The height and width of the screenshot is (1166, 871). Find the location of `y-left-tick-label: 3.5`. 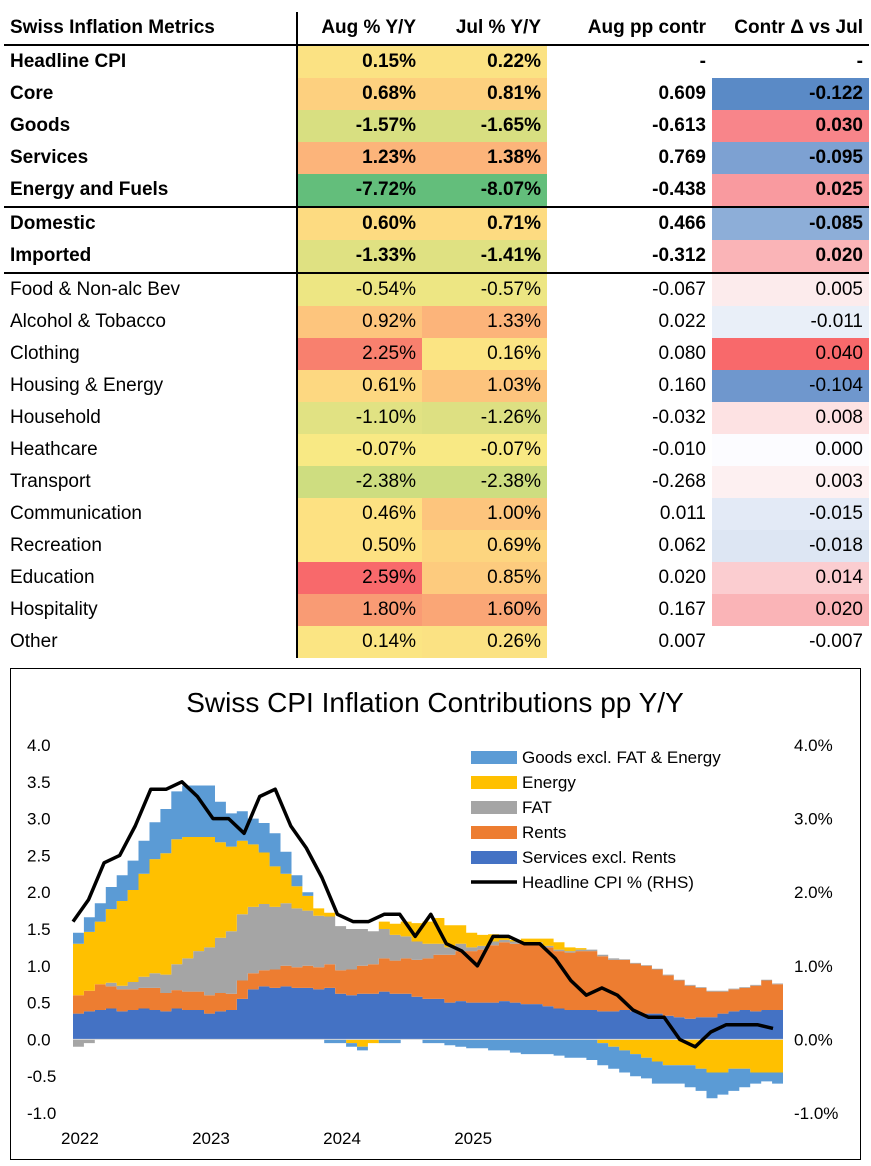

y-left-tick-label: 3.5 is located at coordinates (39, 782).